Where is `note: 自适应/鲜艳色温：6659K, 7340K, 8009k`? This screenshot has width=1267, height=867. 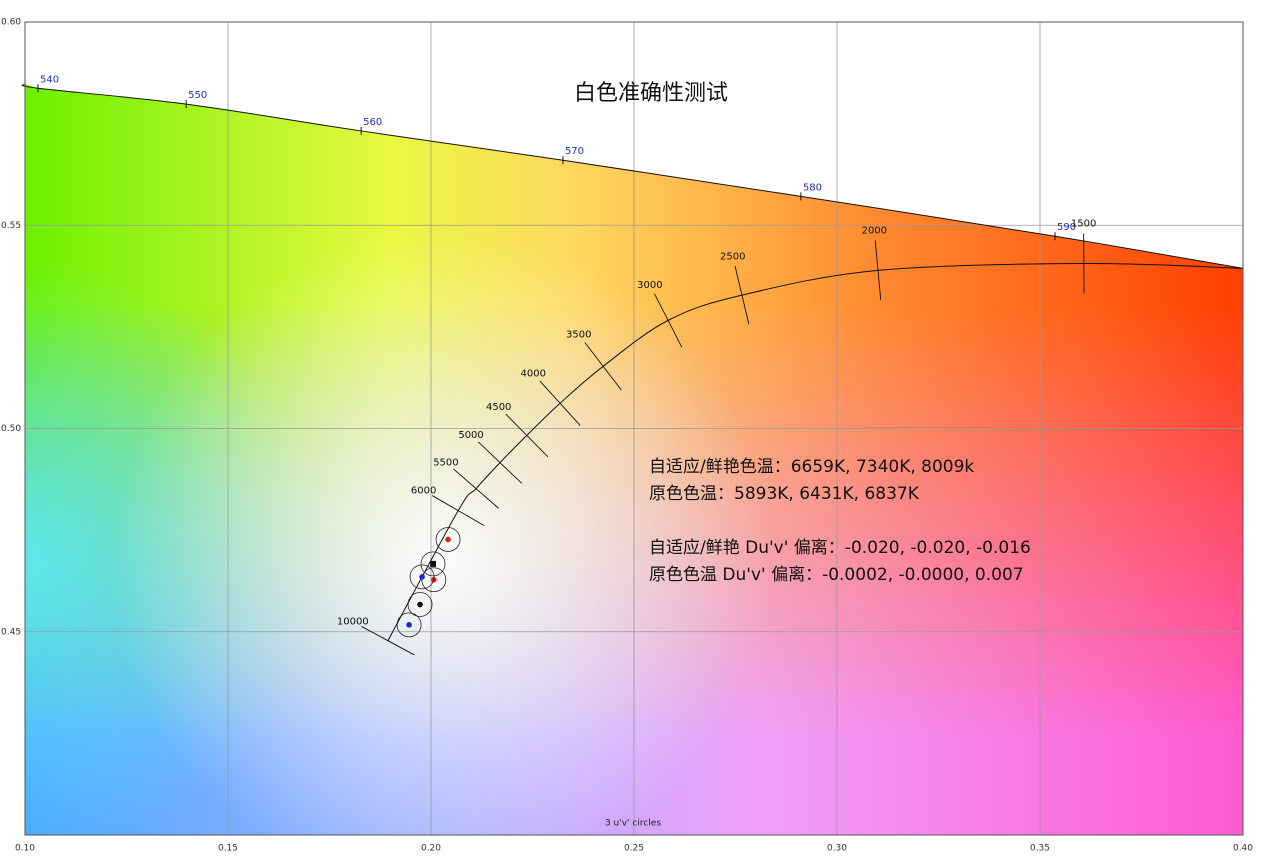 note: 自适应/鲜艳色温：6659K, 7340K, 8009k is located at coordinates (811, 467).